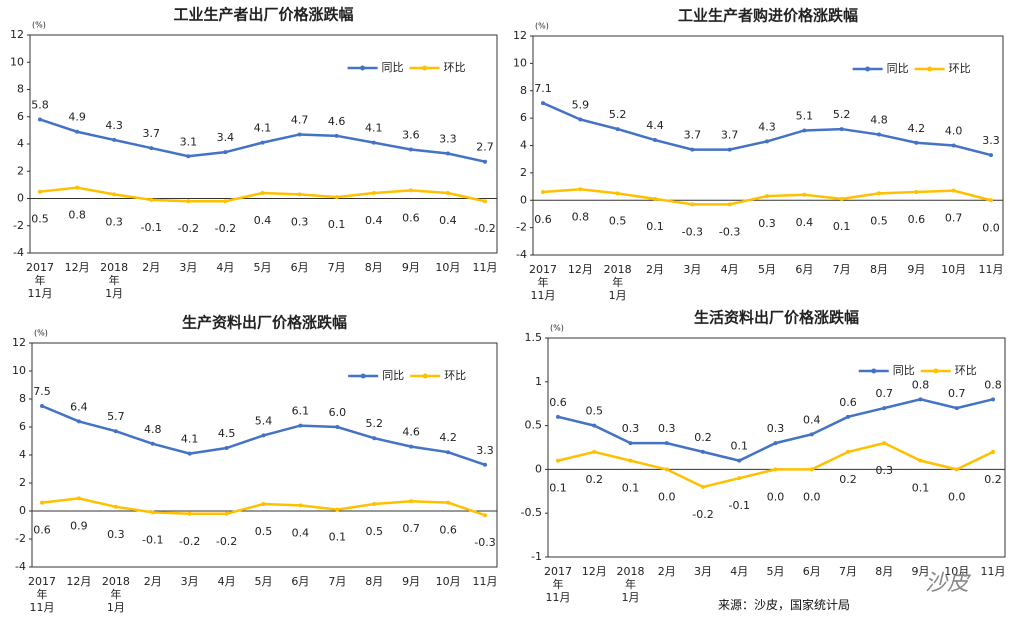  What do you see at coordinates (114, 280) in the screenshot?
I see `x-tick-label: 2018 年 1月` at bounding box center [114, 280].